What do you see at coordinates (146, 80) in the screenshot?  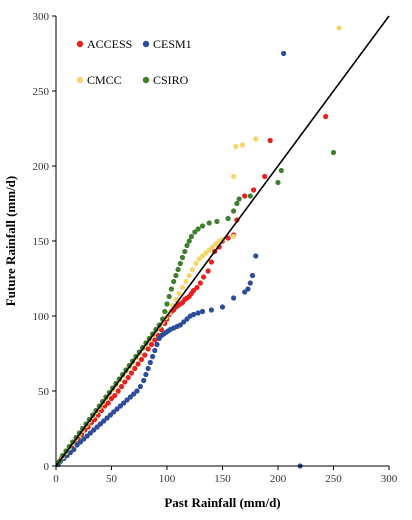 I see `legend-marker-csiro` at bounding box center [146, 80].